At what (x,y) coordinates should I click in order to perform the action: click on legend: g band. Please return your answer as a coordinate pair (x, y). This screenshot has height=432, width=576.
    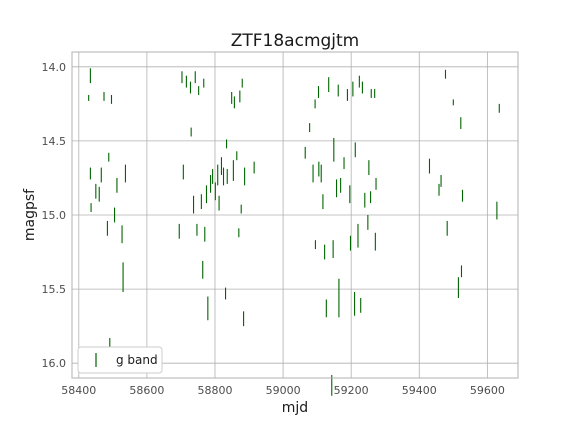
    Looking at the image, I should click on (120, 360).